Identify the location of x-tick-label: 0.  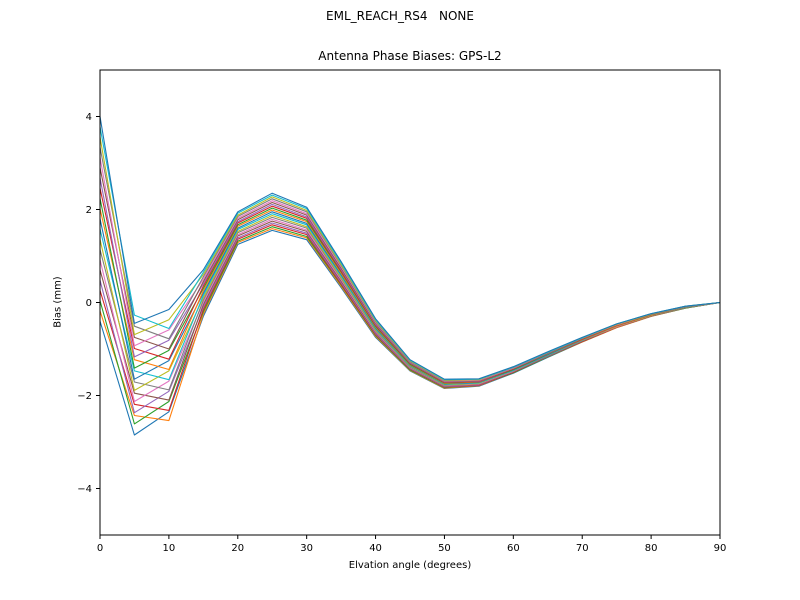
(100, 548).